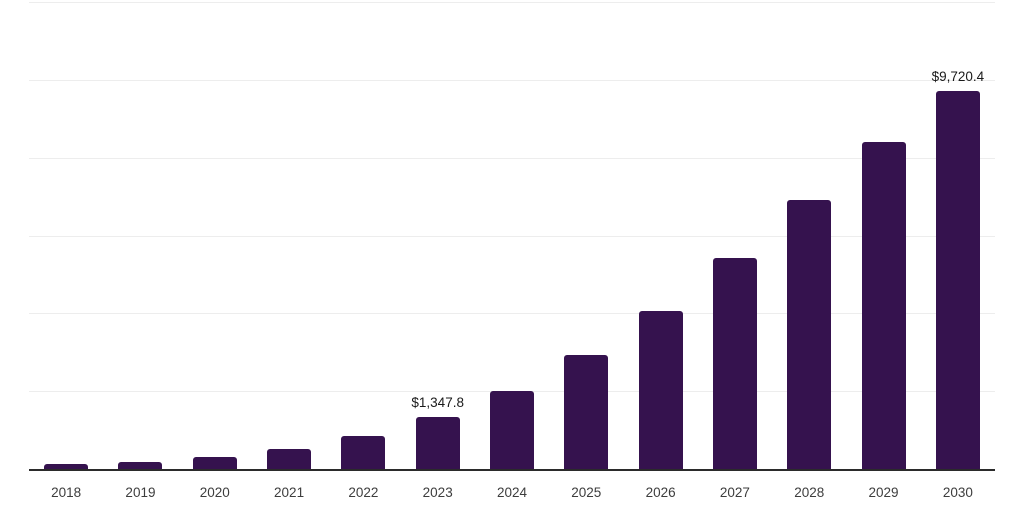  Describe the element at coordinates (586, 492) in the screenshot. I see `x-tick-label-2025: 2025` at that location.